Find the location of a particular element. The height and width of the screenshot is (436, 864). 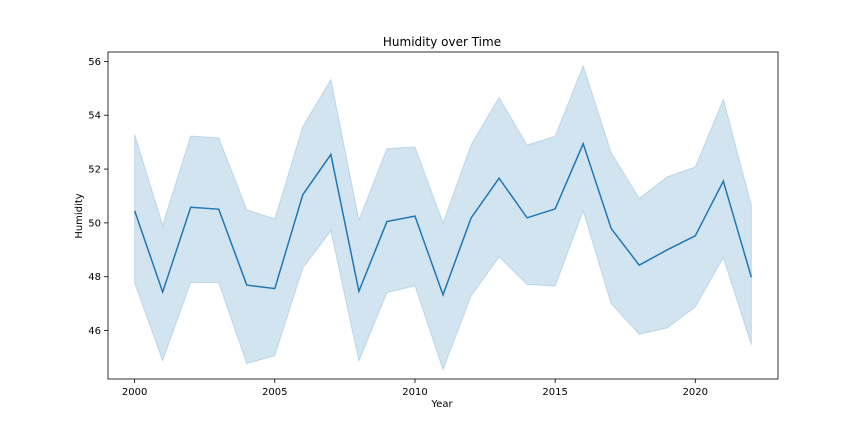

y-tick-label: 50 is located at coordinates (94, 223).